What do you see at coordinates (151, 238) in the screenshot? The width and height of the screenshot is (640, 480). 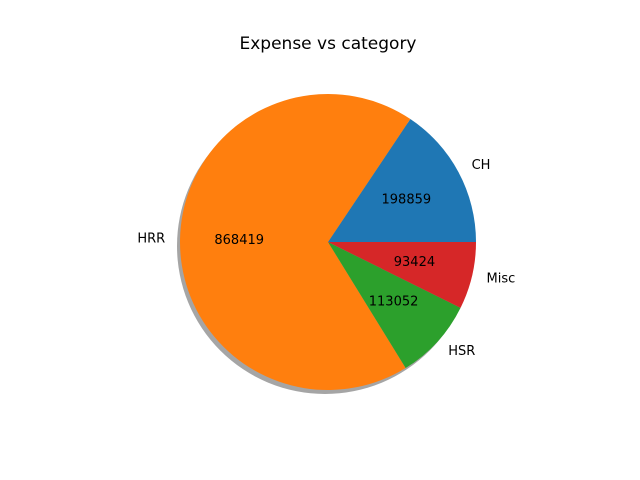 I see `category-label-hrr: HRR` at bounding box center [151, 238].